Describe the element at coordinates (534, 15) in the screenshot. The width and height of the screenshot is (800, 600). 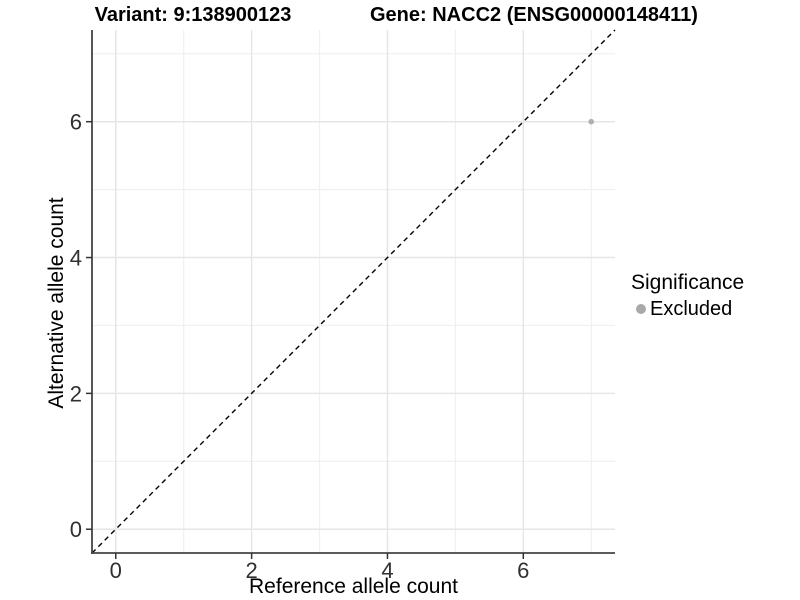
I see `plot-title-gene: Gene: NACC2 (ENSG00000148411)` at that location.